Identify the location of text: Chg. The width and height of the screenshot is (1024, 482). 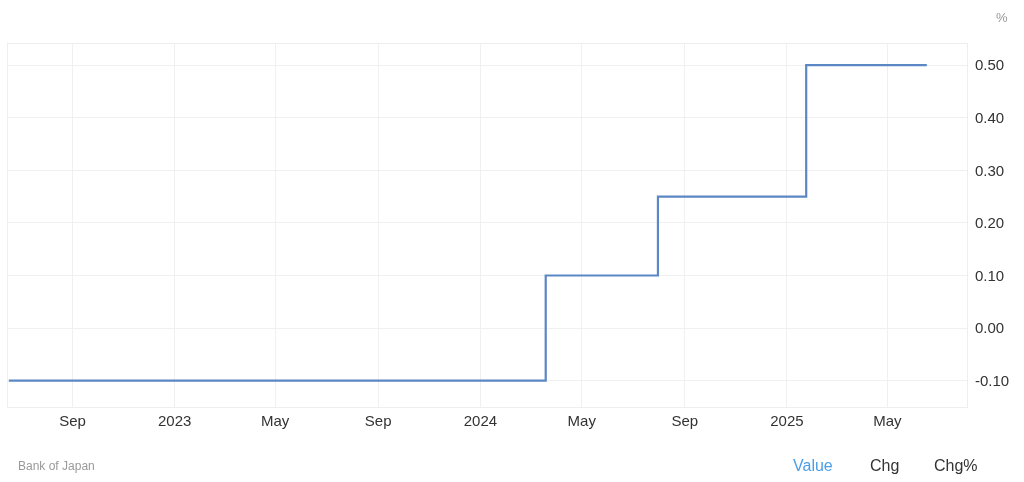
(885, 465).